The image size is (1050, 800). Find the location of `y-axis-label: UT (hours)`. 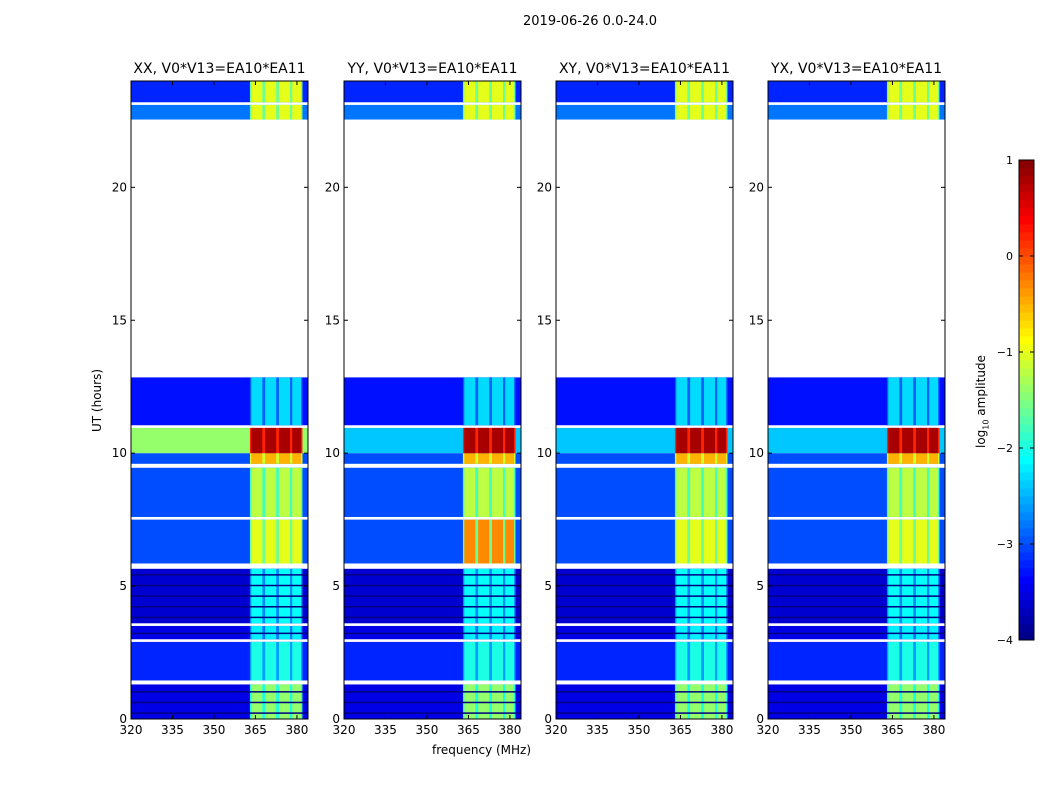

y-axis-label: UT (hours) is located at coordinates (97, 400).